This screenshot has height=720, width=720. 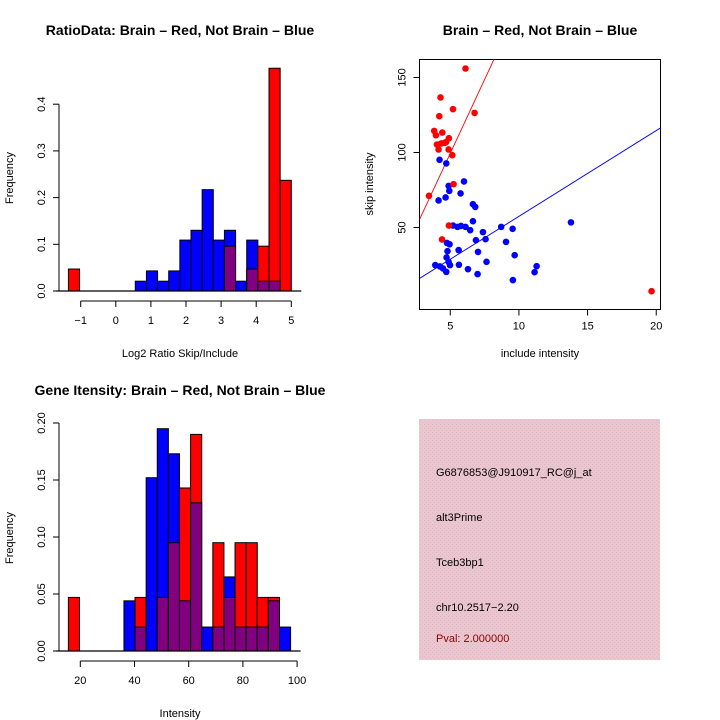 I want to click on x-tick-label: 15, so click(x=587, y=327).